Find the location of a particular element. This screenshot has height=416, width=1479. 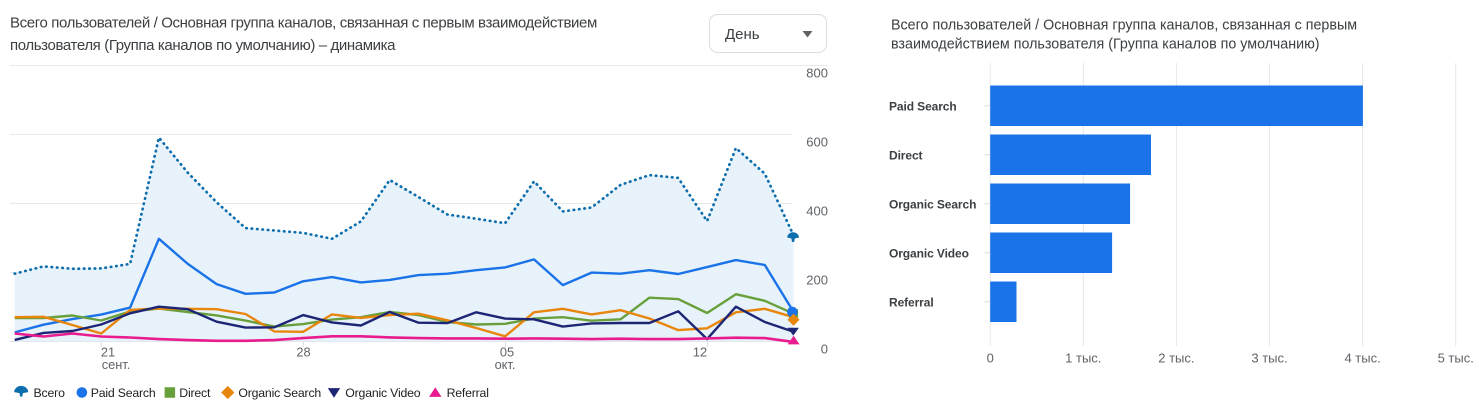

svg-text: 12 is located at coordinates (700, 352).